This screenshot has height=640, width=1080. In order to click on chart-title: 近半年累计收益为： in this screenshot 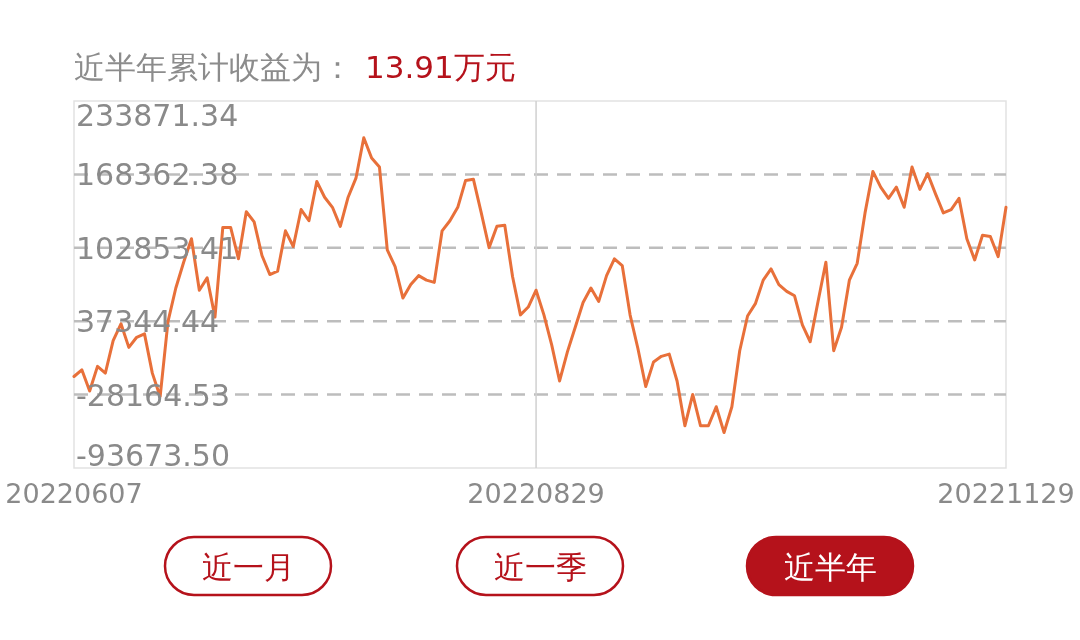, I will do `click(213, 67)`.